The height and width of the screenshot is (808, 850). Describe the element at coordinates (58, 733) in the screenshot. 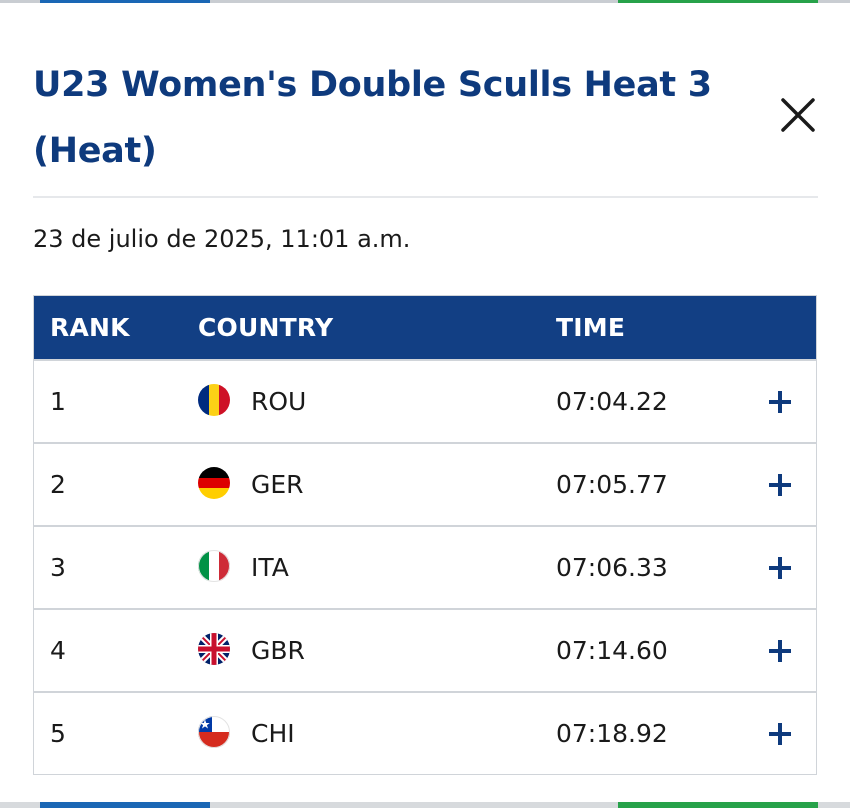

I see `row-rank: 5` at that location.